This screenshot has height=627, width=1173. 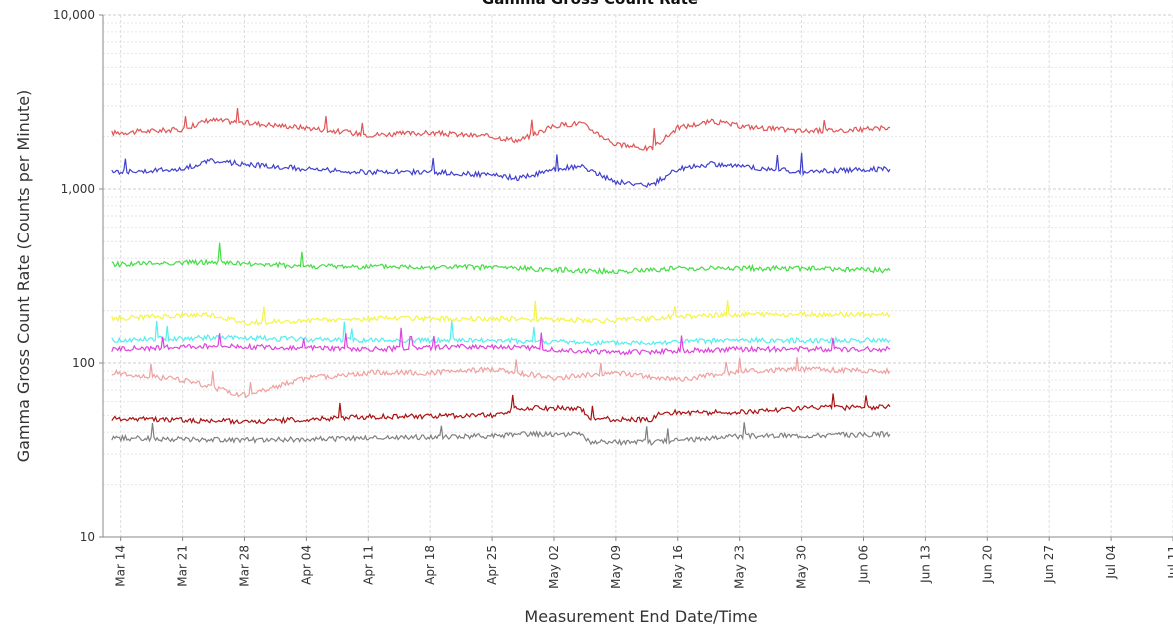 I want to click on chart-title: Gamma Gross Count Rate, so click(x=590, y=4).